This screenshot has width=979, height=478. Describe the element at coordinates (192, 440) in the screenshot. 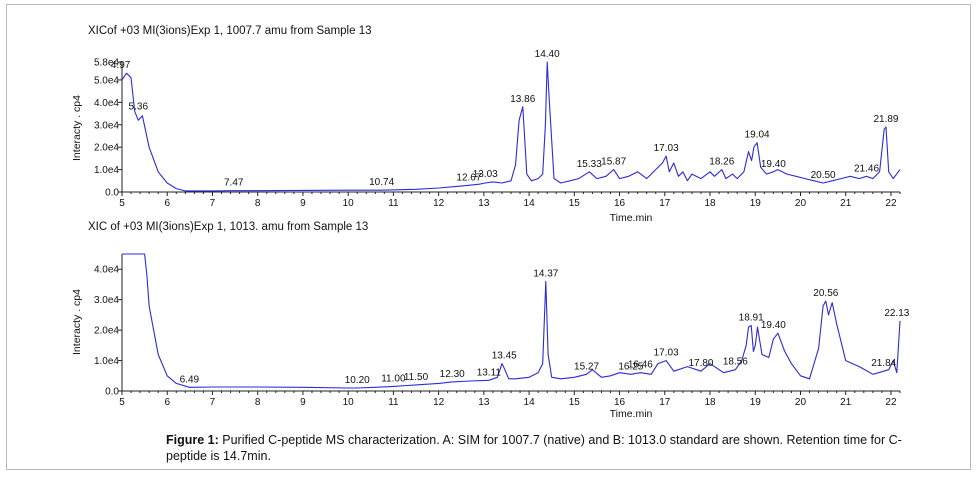

I see `caption-label: Figure 1:` at that location.